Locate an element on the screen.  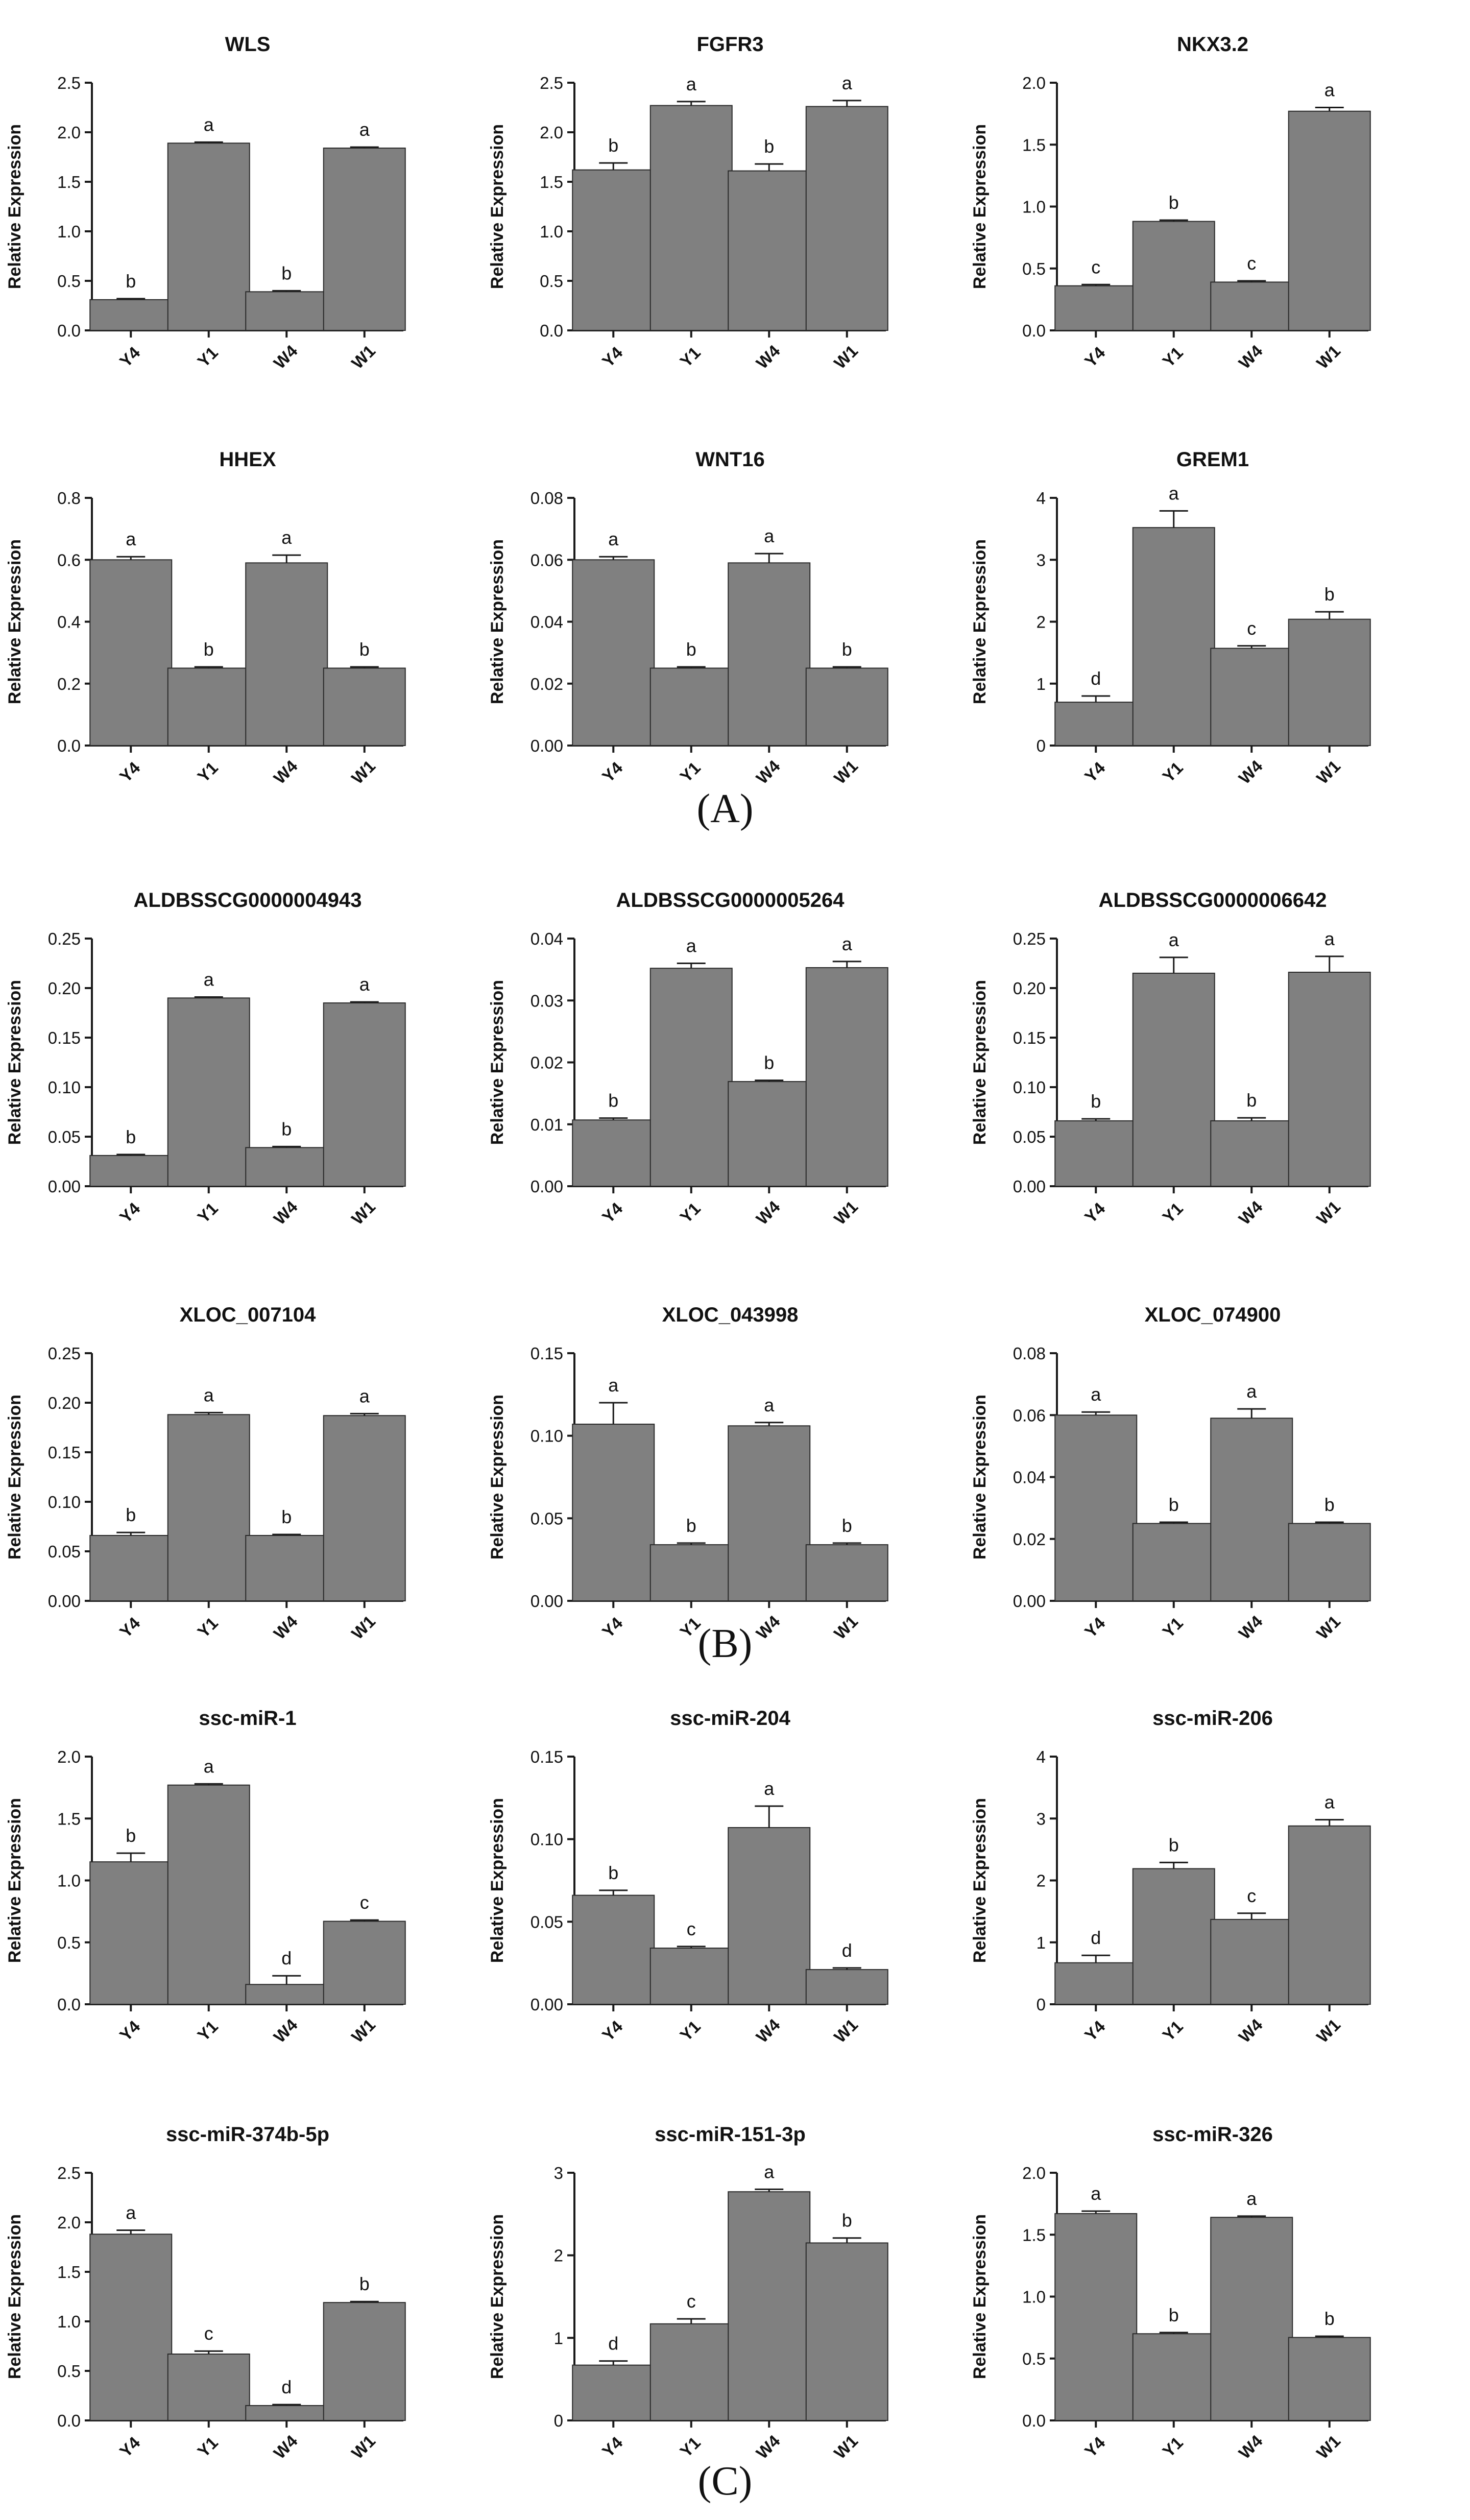
y-tick-label: 0.10 is located at coordinates (64, 1502).